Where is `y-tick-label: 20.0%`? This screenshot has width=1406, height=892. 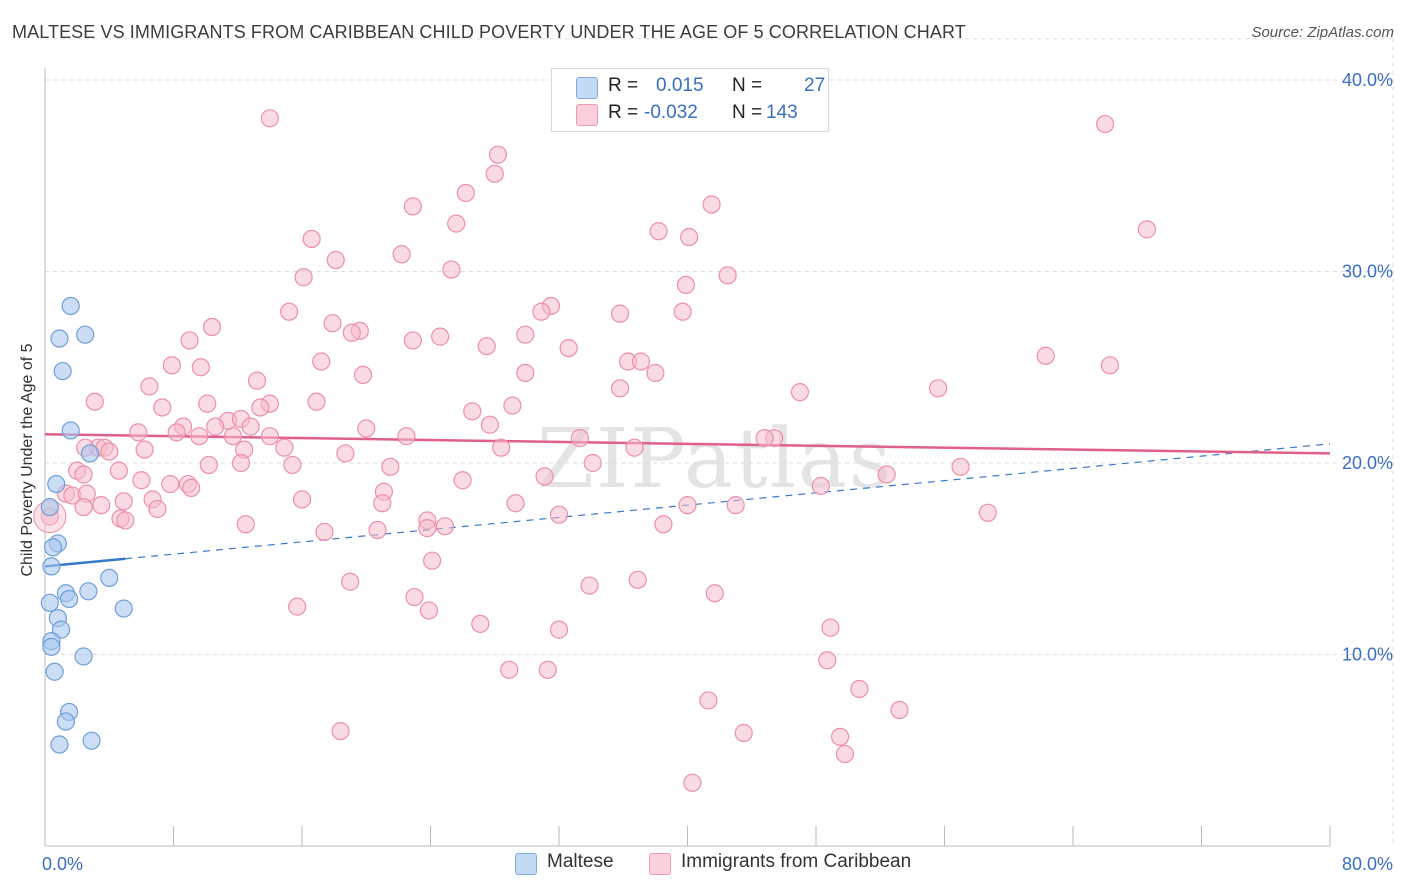
y-tick-label: 20.0% is located at coordinates (1367, 463).